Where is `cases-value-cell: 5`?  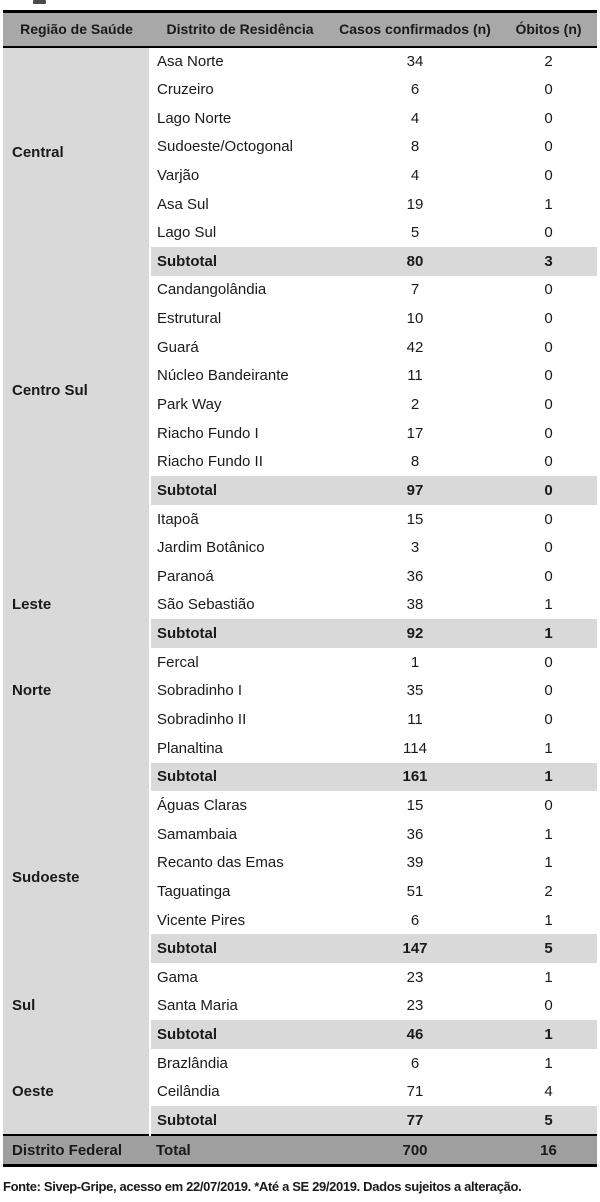
cases-value-cell: 5 is located at coordinates (415, 232).